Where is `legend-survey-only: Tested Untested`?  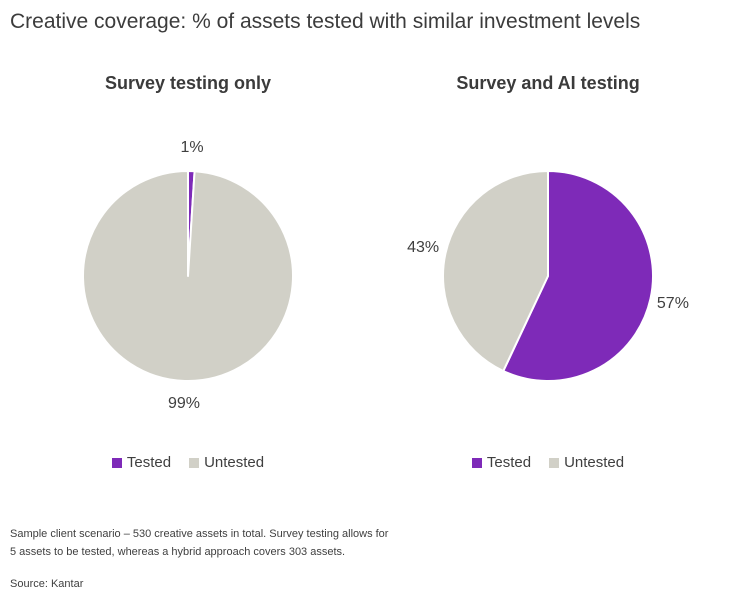
legend-survey-only: Tested Untested is located at coordinates (188, 462).